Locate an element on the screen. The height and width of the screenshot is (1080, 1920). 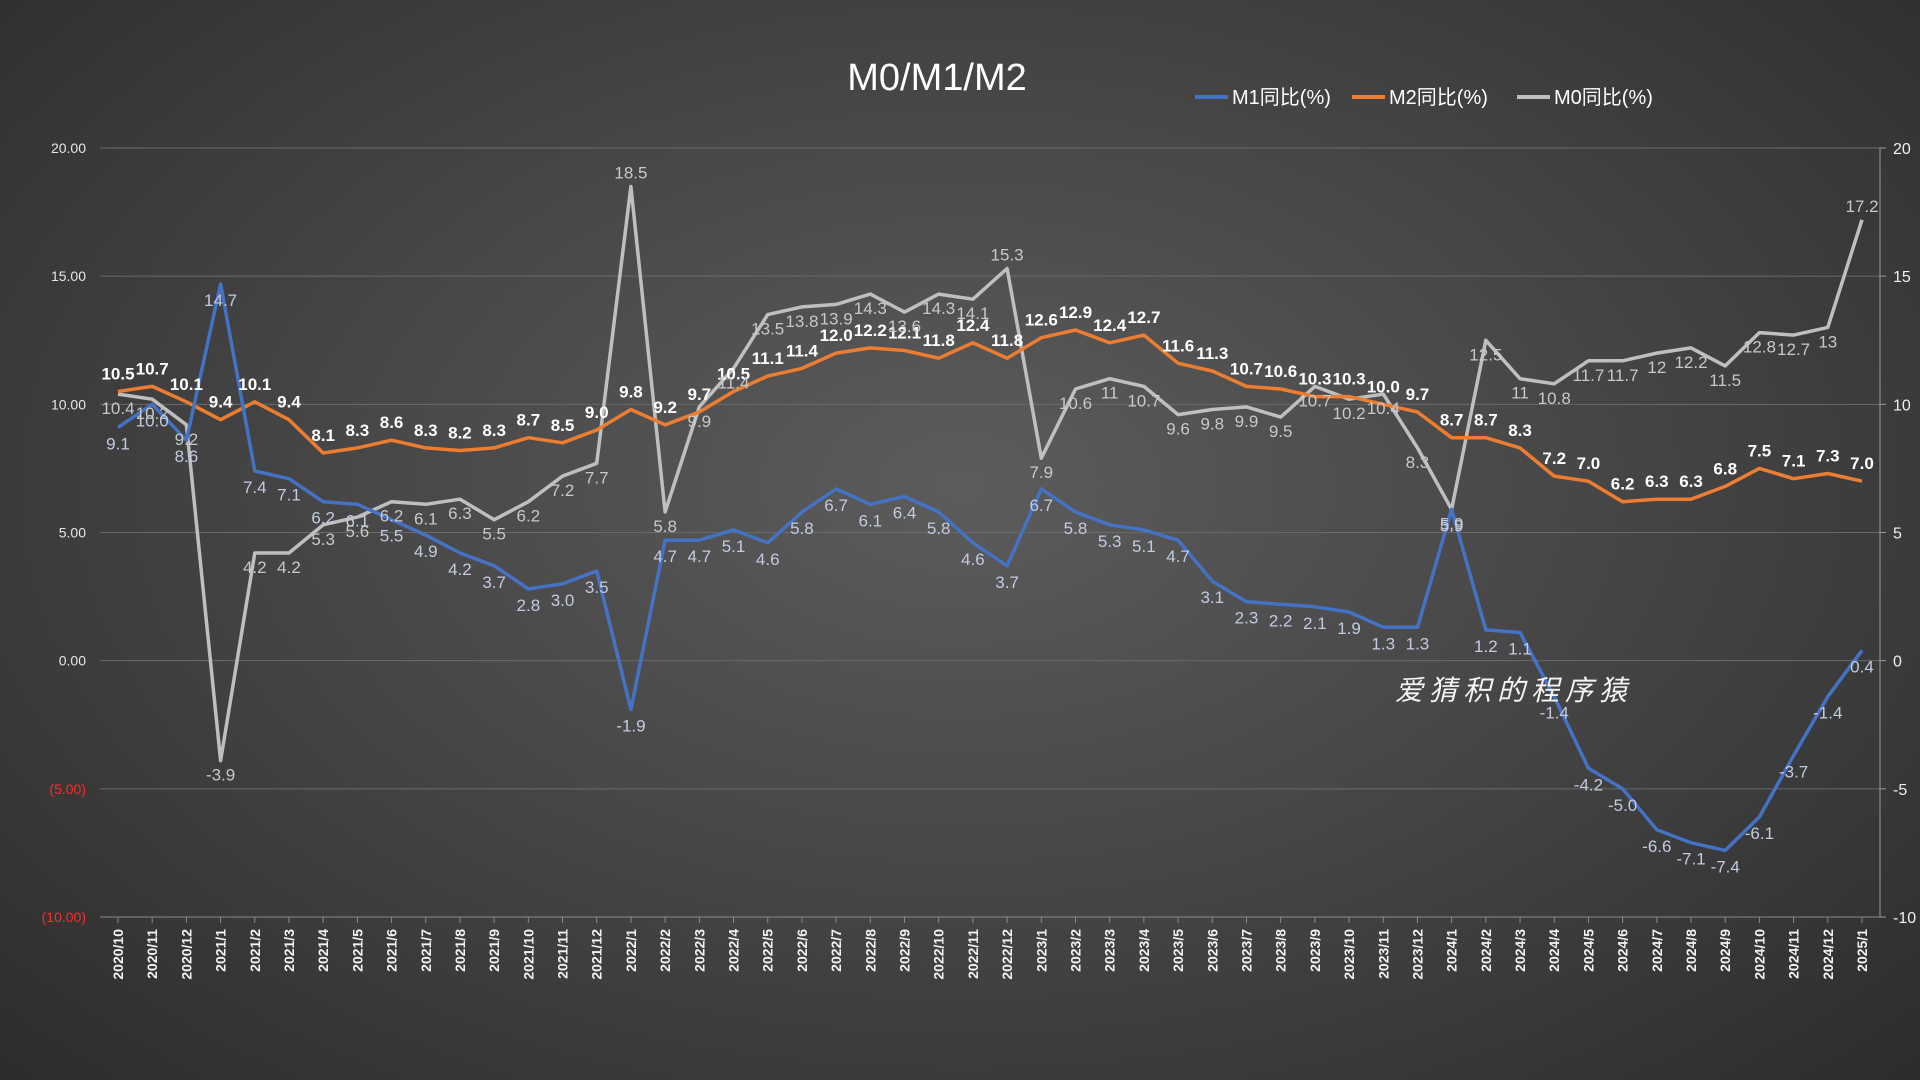
x-tick-label: 2024/2 is located at coordinates (1486, 950).